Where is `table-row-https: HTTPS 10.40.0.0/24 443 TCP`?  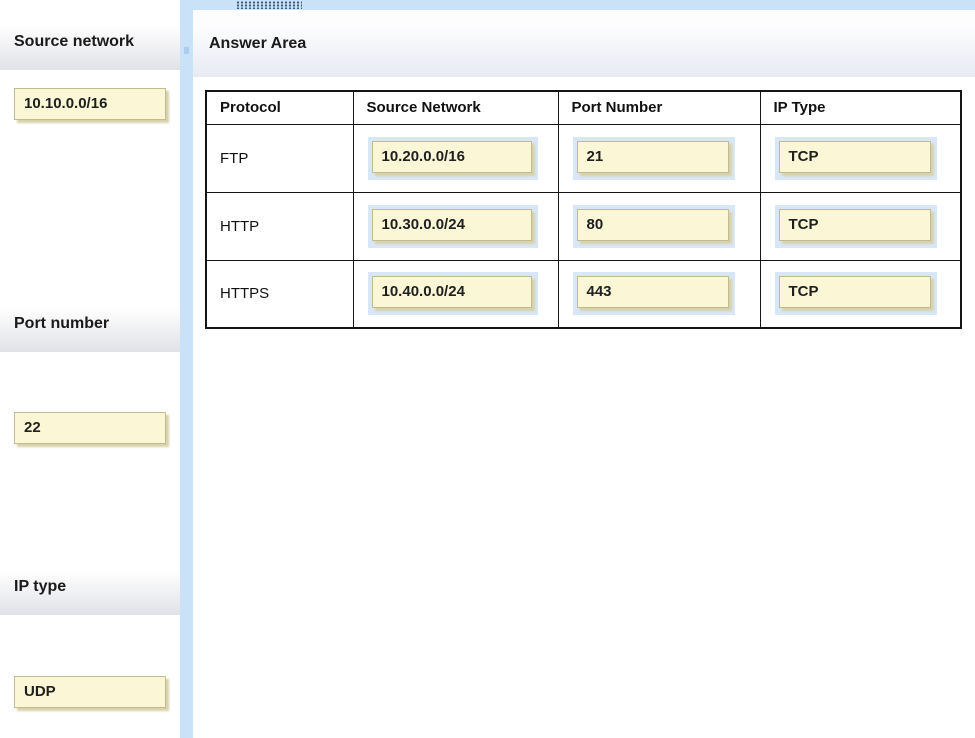 table-row-https: HTTPS 10.40.0.0/24 443 TCP is located at coordinates (583, 294).